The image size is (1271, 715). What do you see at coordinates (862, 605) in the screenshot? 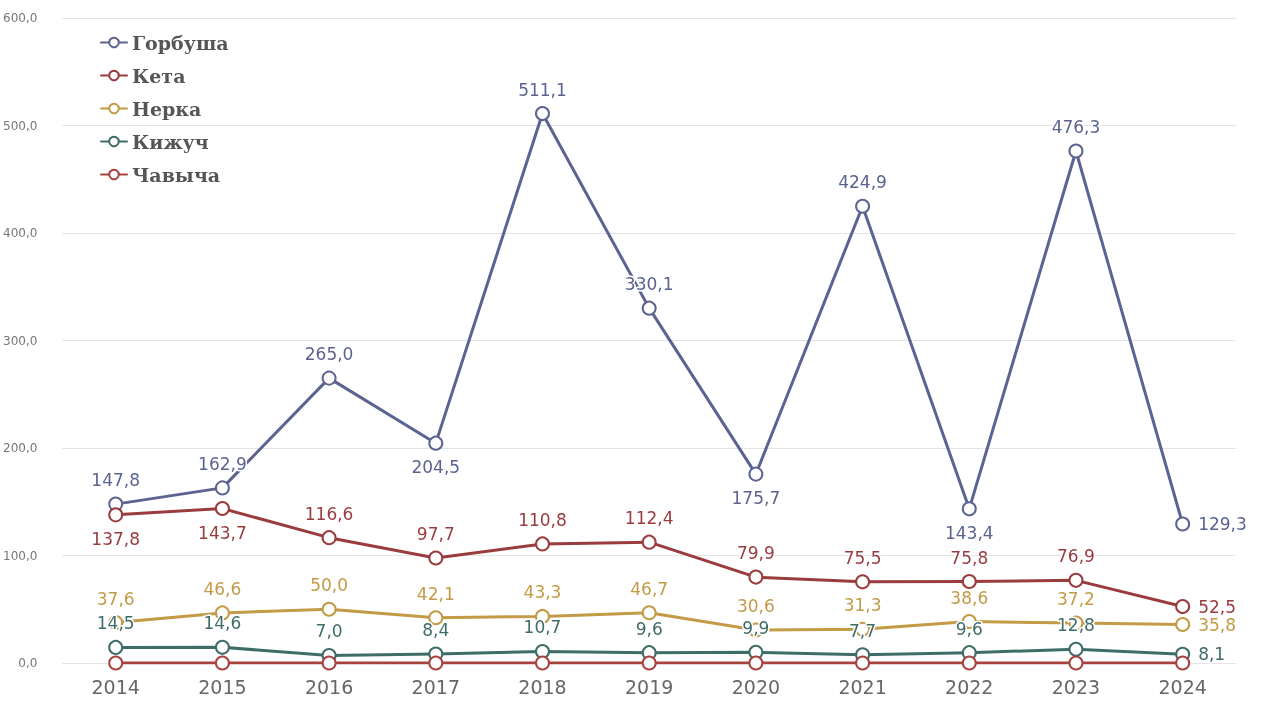
I see `data-label: 31,3` at bounding box center [862, 605].